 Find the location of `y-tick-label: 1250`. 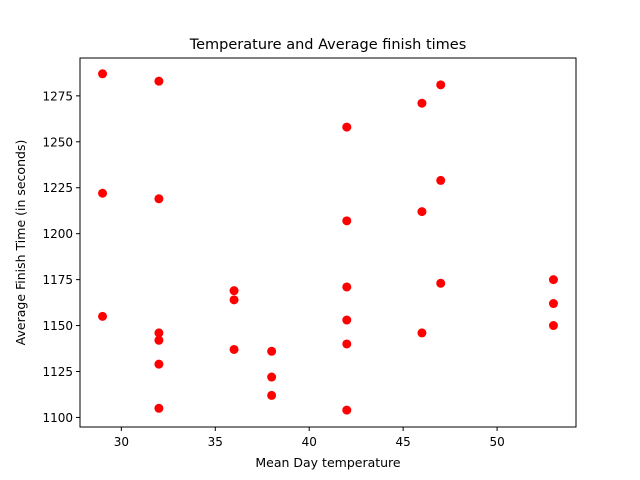

y-tick-label: 1250 is located at coordinates (57, 142).